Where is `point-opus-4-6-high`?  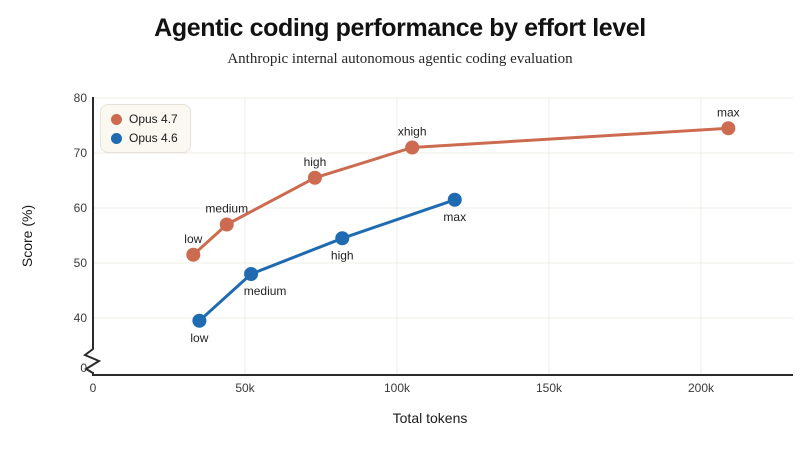 point-opus-4-6-high is located at coordinates (342, 238).